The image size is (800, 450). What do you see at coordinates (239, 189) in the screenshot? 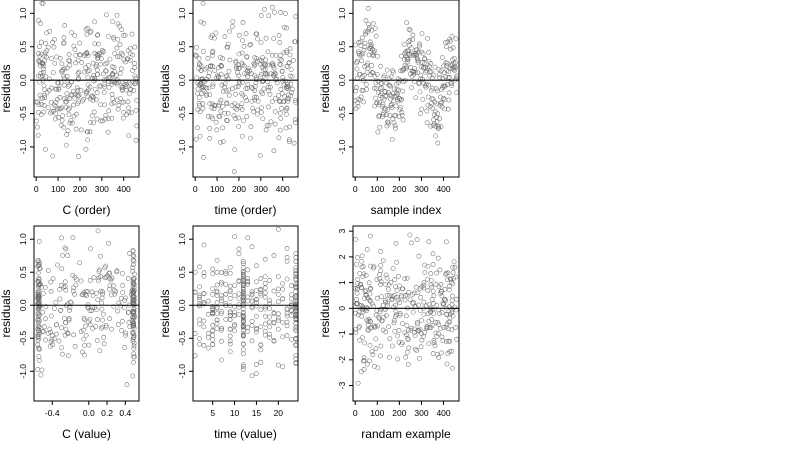
I see `x-tick-label: 200` at bounding box center [239, 189].